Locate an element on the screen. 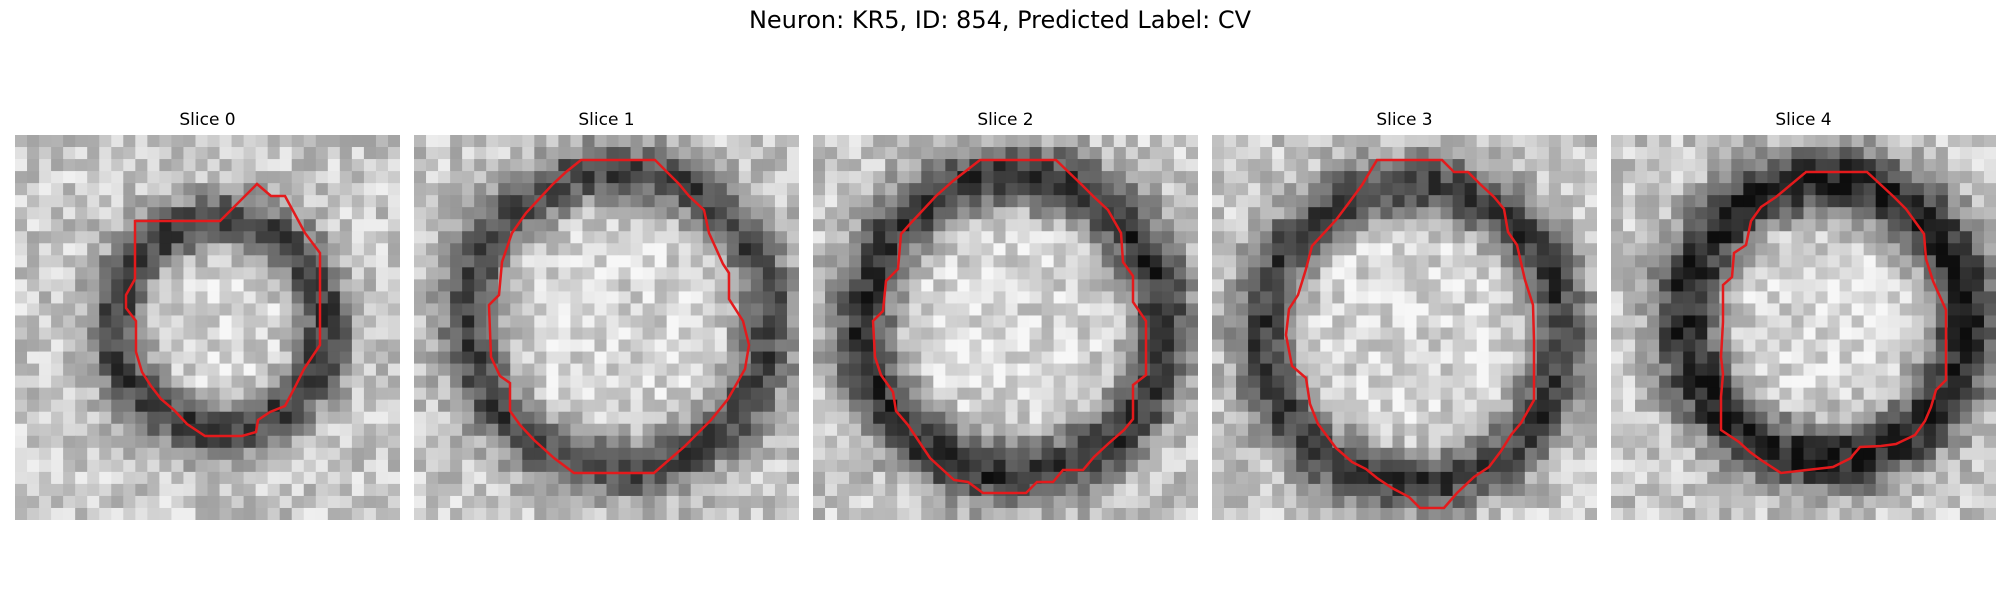 Image resolution: width=2000 pixels, height=600 pixels. slice-title-0: Slice 0 is located at coordinates (207, 120).